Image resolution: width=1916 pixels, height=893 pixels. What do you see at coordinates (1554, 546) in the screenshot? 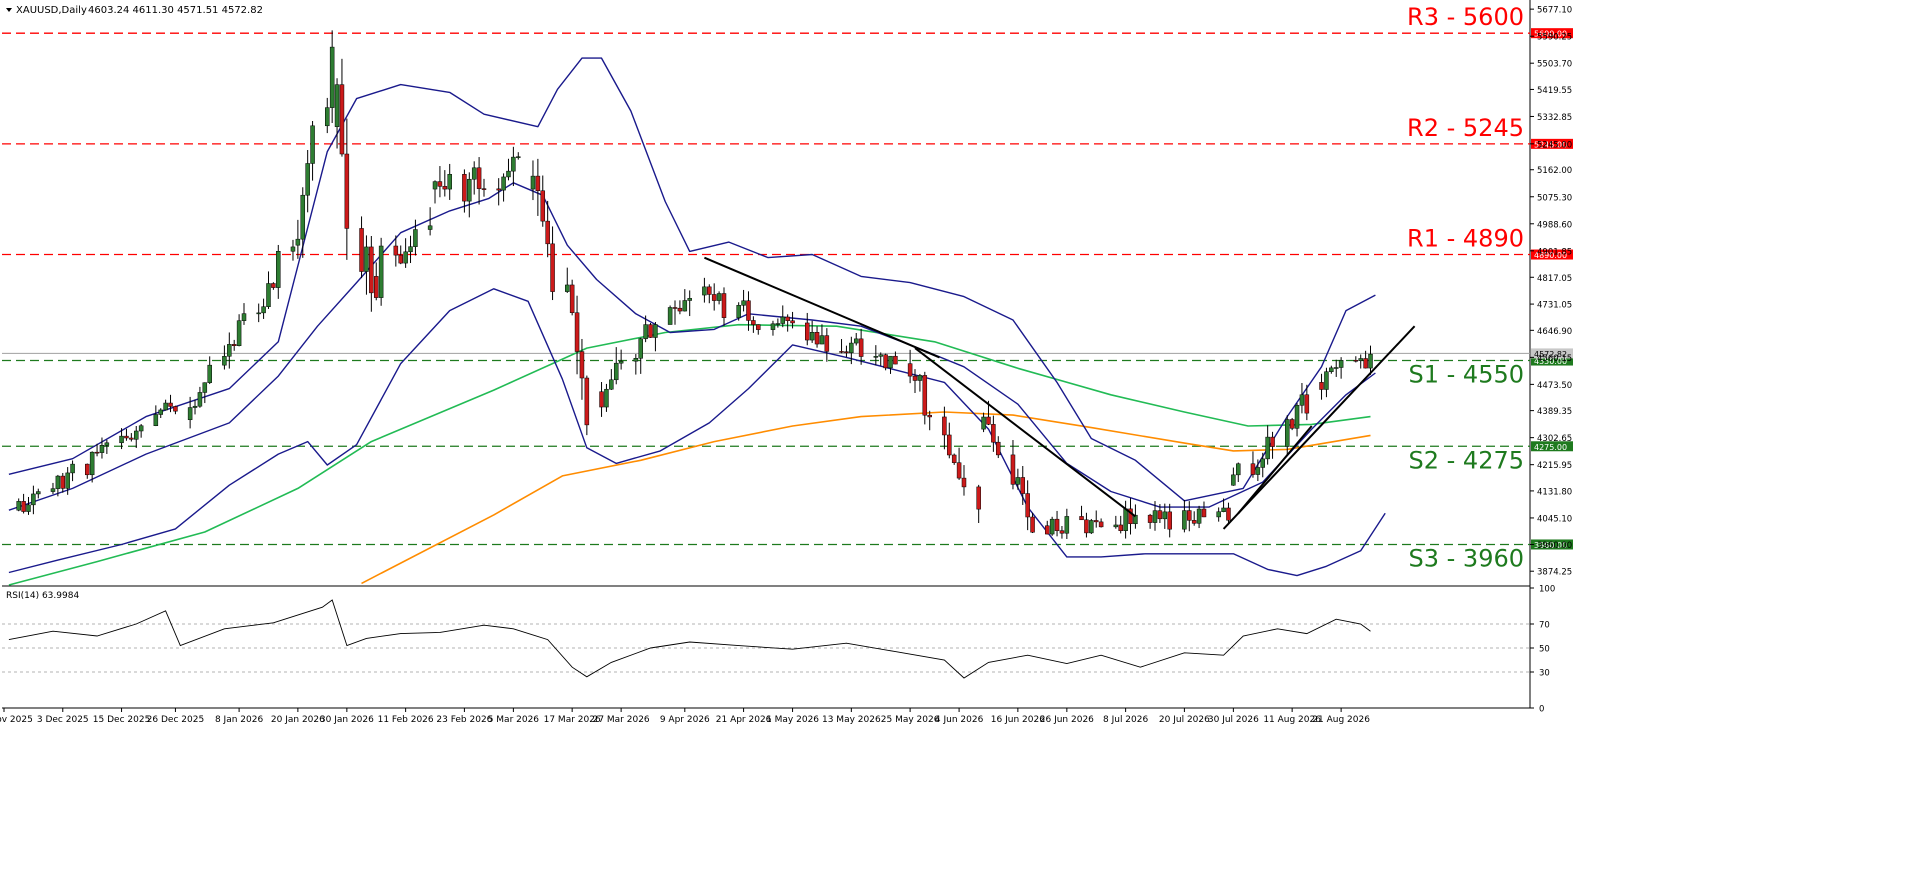
I see `price-tick-label: 3960.00` at bounding box center [1554, 546].